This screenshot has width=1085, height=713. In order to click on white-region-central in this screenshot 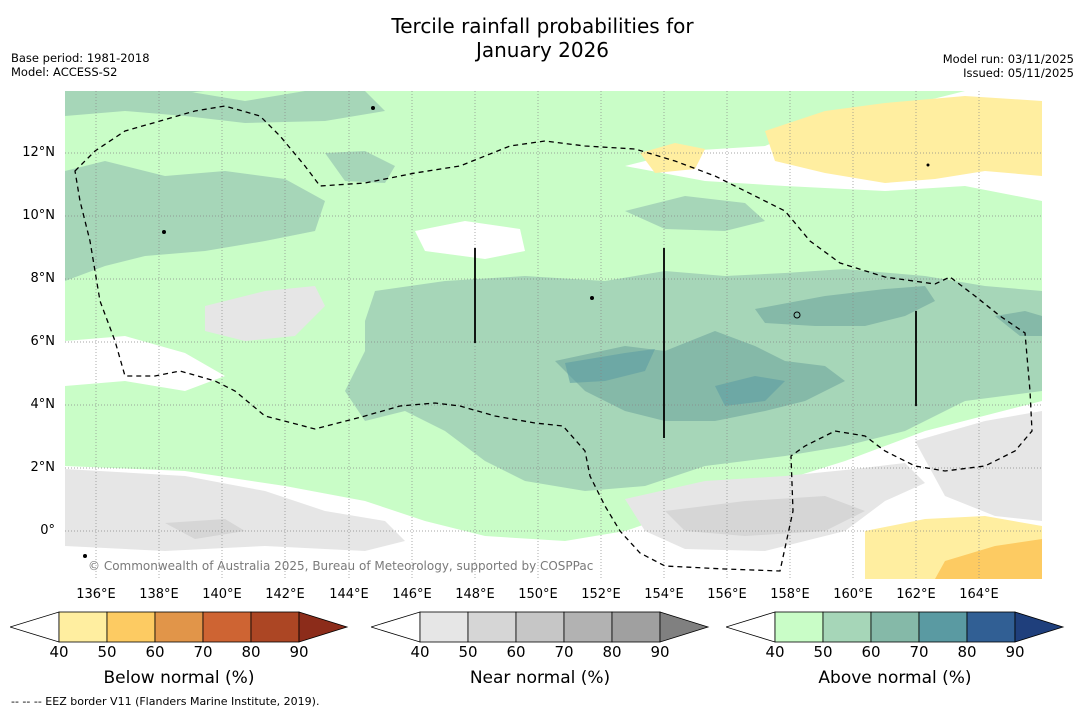, I will do `click(470, 240)`.